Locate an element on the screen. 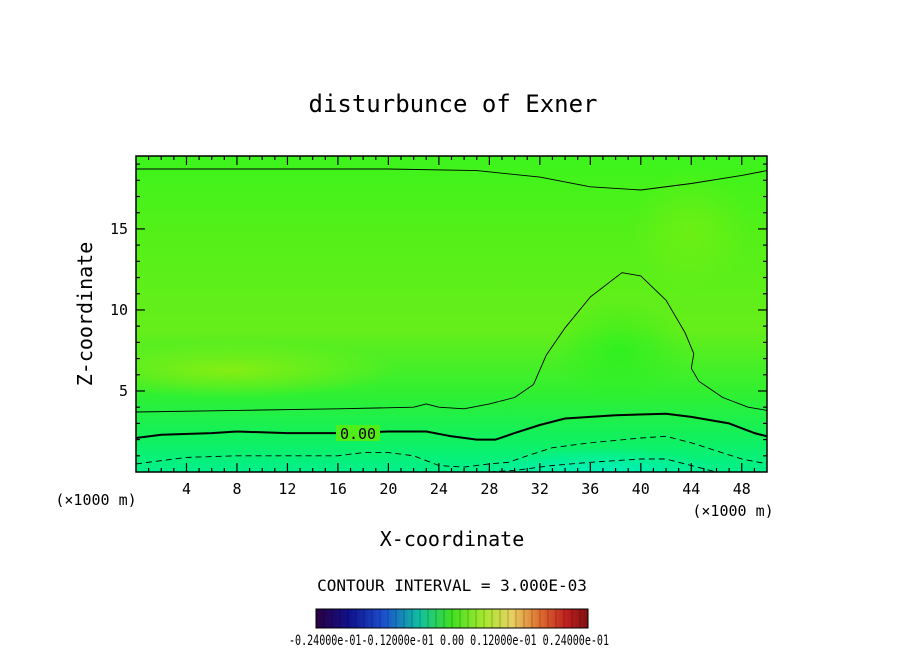 The width and height of the screenshot is (904, 654). x-tick-label: 36 is located at coordinates (590, 489).